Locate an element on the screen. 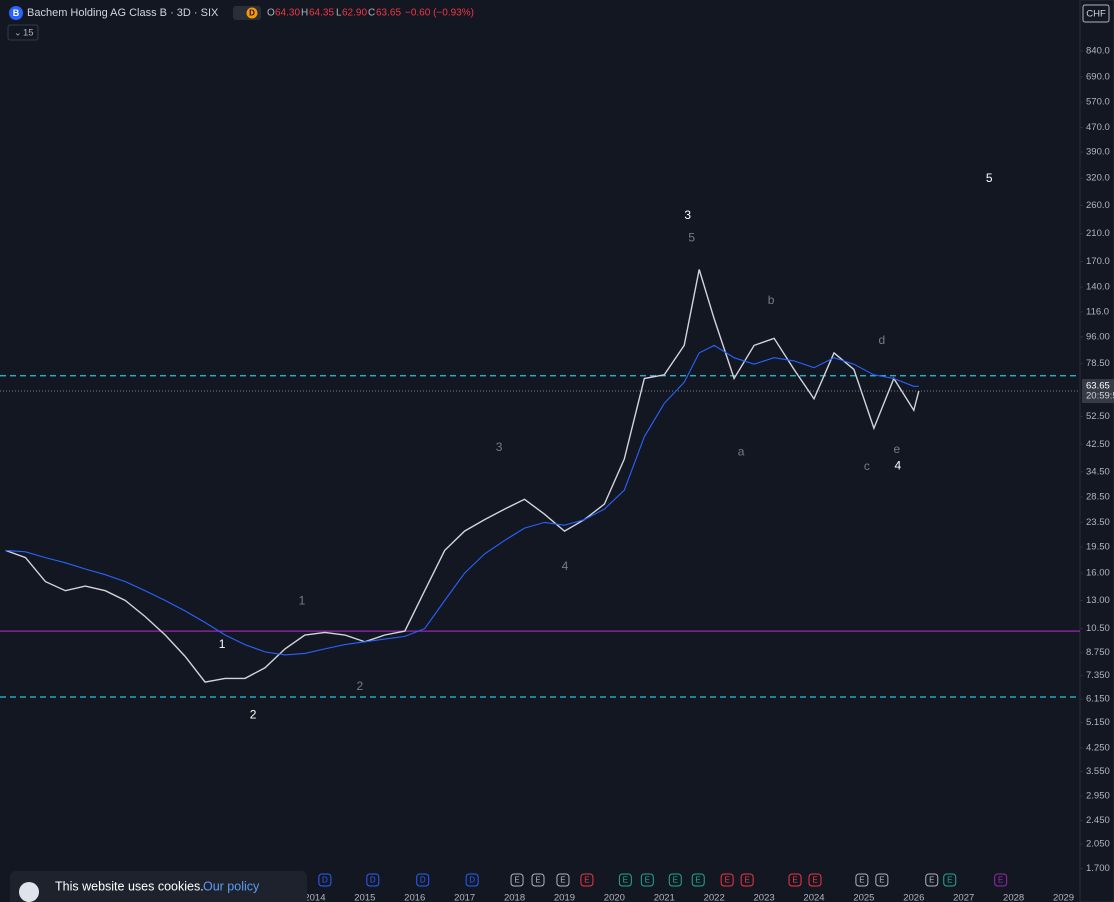 The width and height of the screenshot is (1114, 902). y-tick-label: 8.750 is located at coordinates (1098, 652).